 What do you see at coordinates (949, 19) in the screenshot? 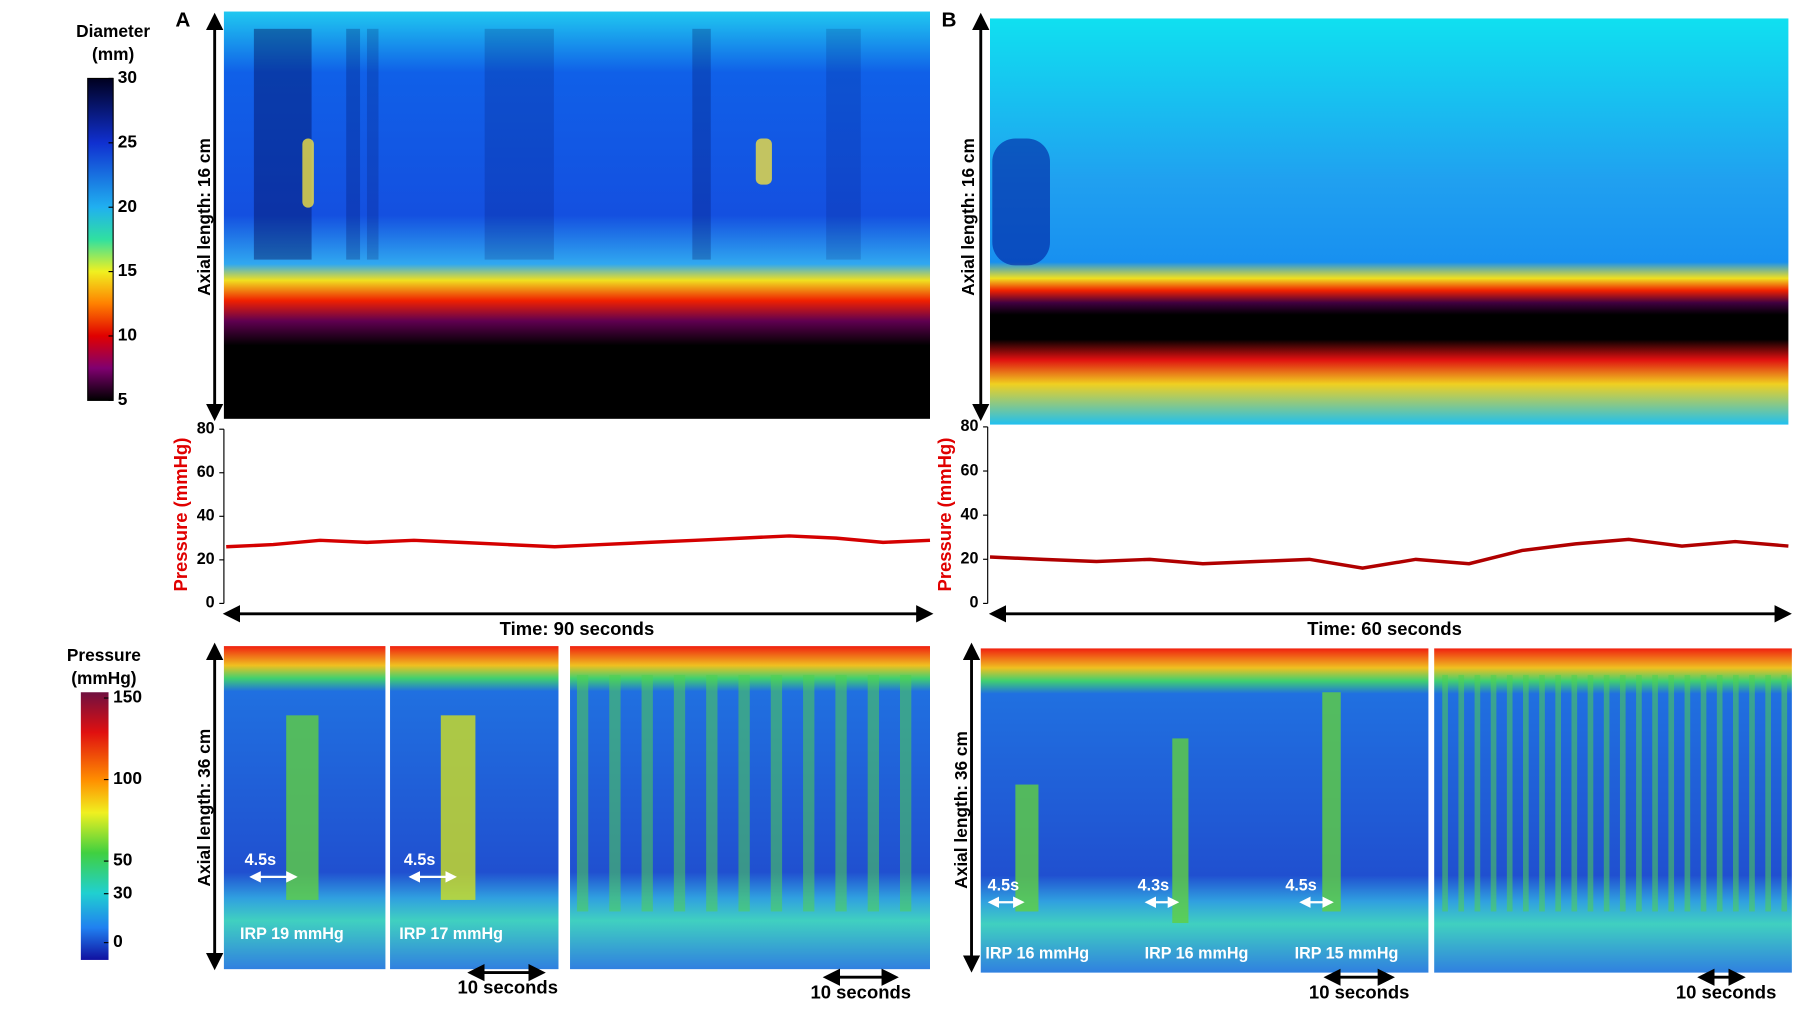
I see `panel-label: B` at bounding box center [949, 19].